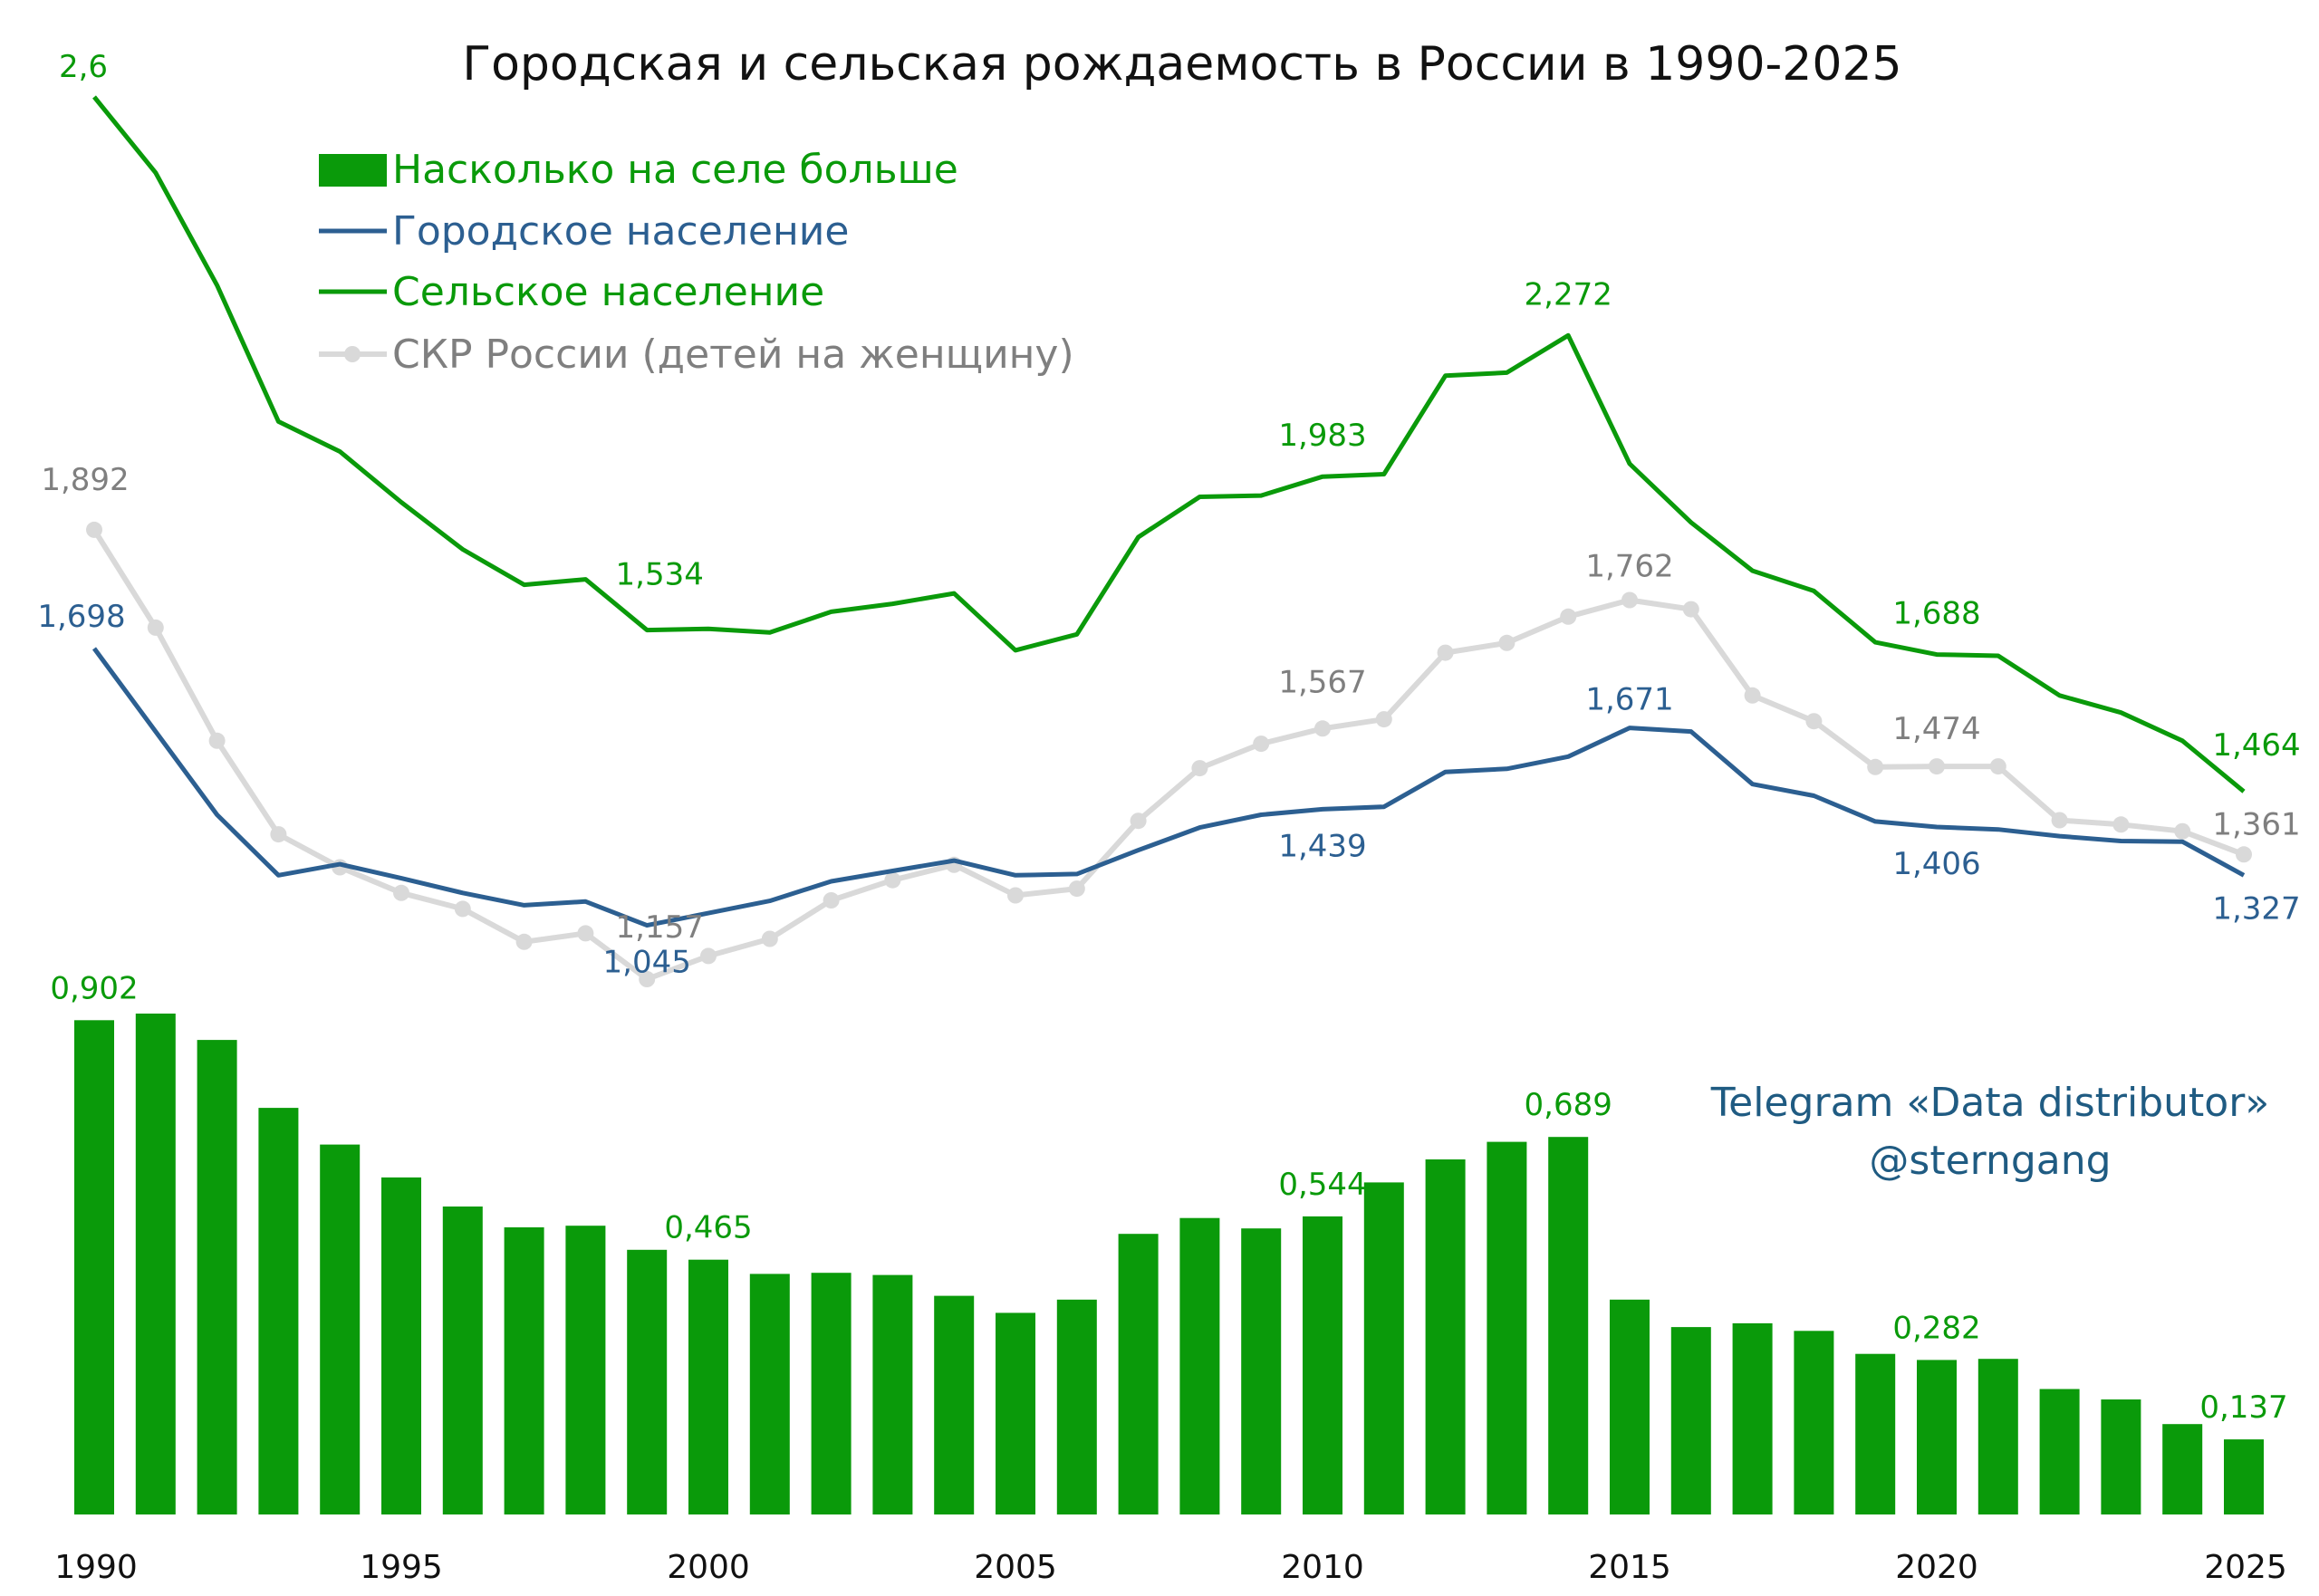  I want to click on bar-label-2020: 0,282, so click(1936, 1328).